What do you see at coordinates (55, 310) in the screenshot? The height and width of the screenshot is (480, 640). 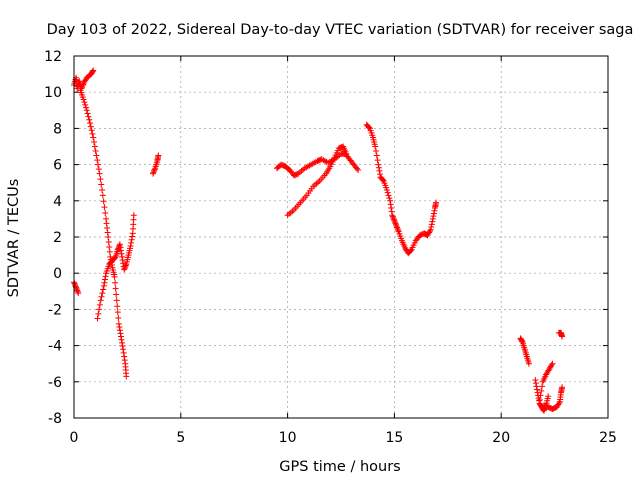 I see `y-tick-label: -2` at bounding box center [55, 310].